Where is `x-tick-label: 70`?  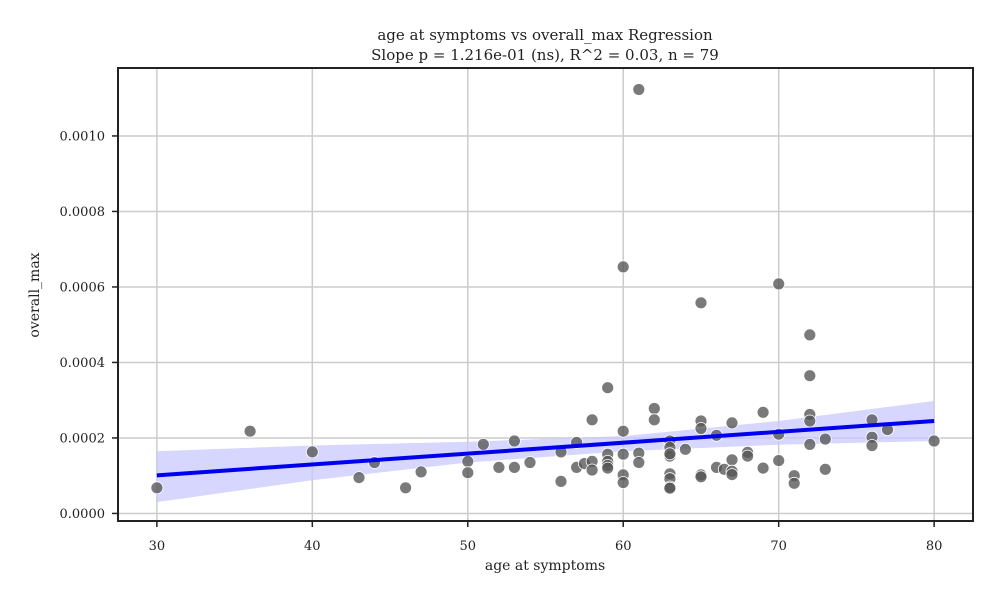 x-tick-label: 70 is located at coordinates (778, 546).